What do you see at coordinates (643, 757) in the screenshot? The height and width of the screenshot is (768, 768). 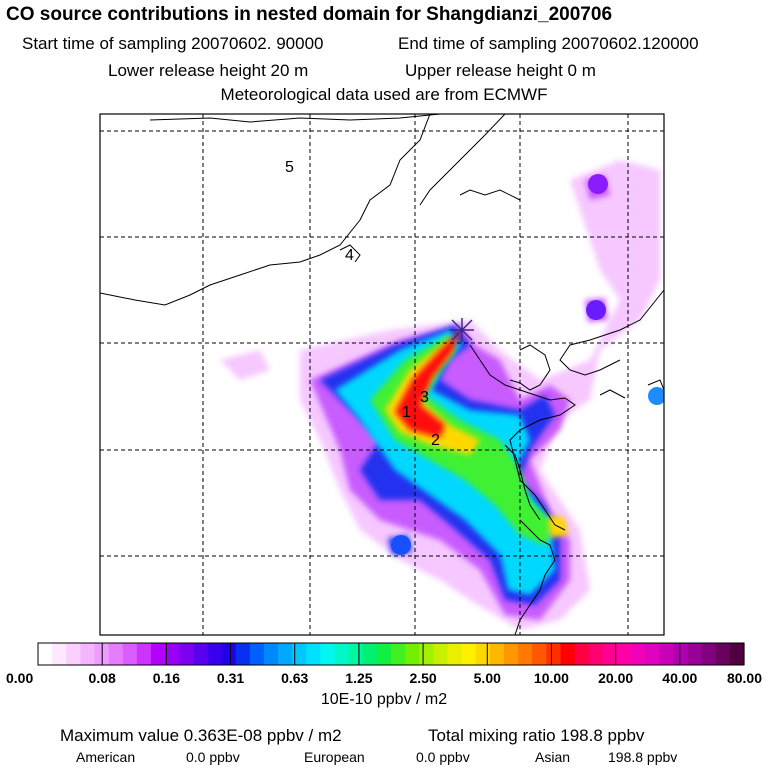 I see `asian-value: 198.8 ppbv` at bounding box center [643, 757].